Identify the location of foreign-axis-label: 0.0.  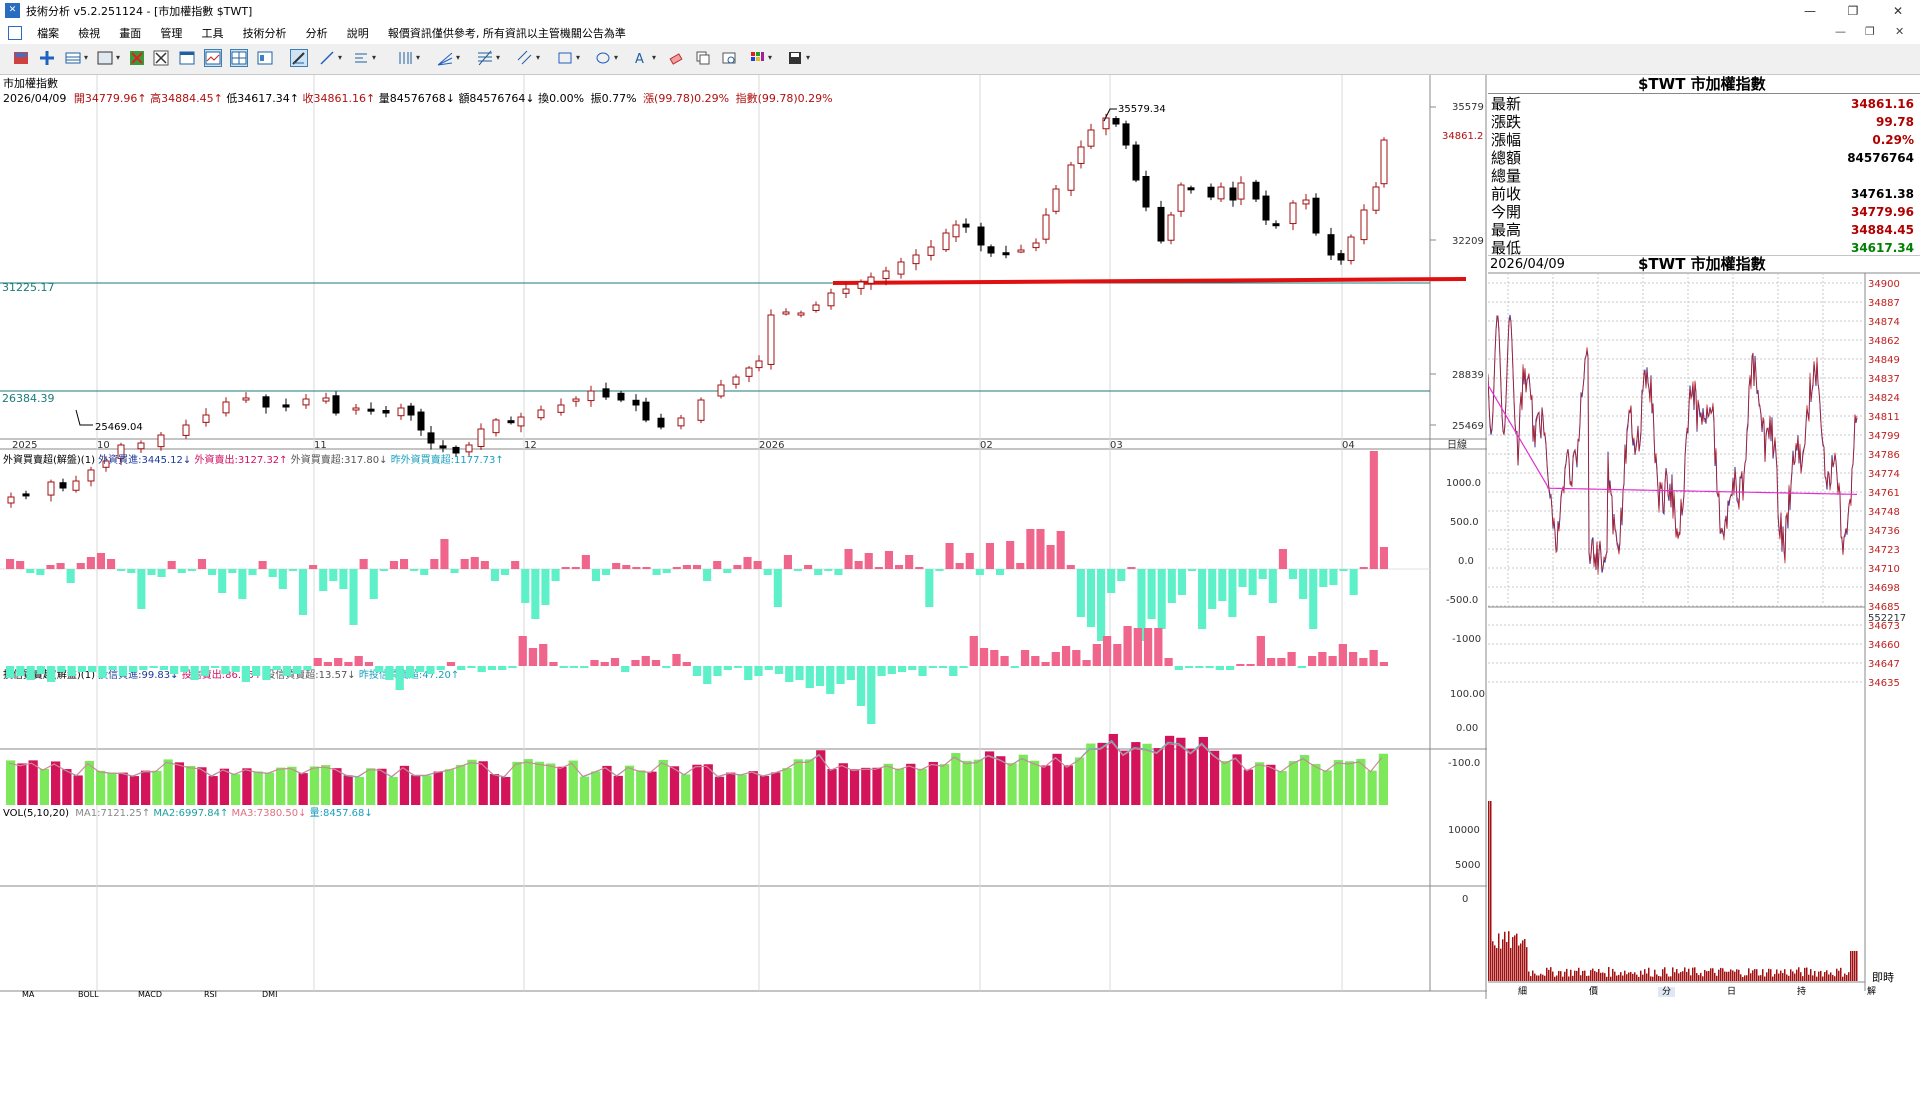
(1466, 561).